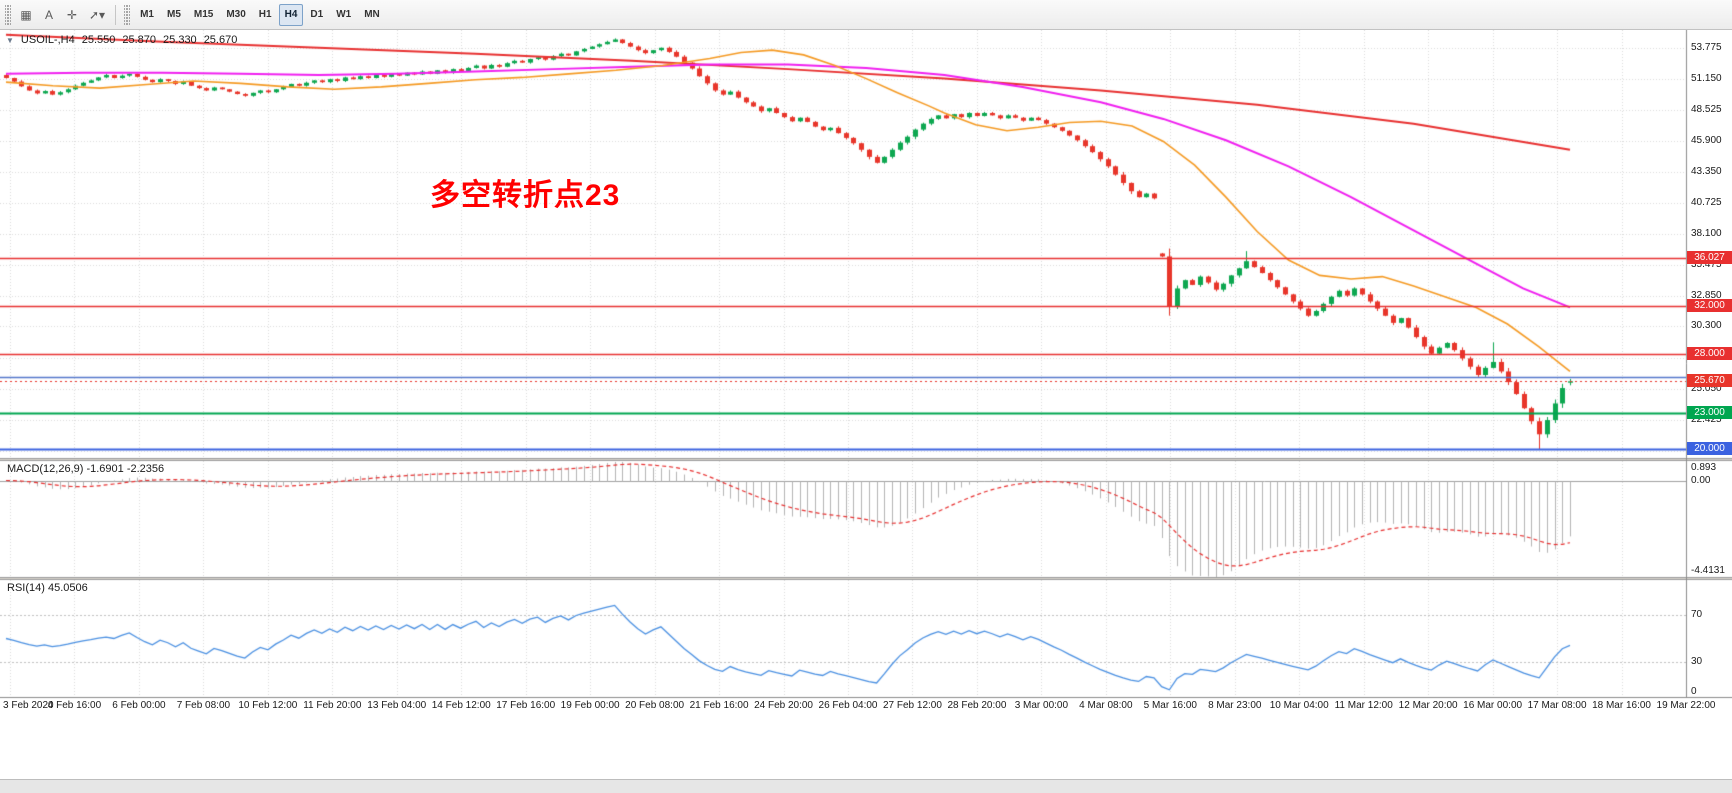 The image size is (1732, 793). What do you see at coordinates (291, 14) in the screenshot?
I see `timeframe-h4-button: H4` at bounding box center [291, 14].